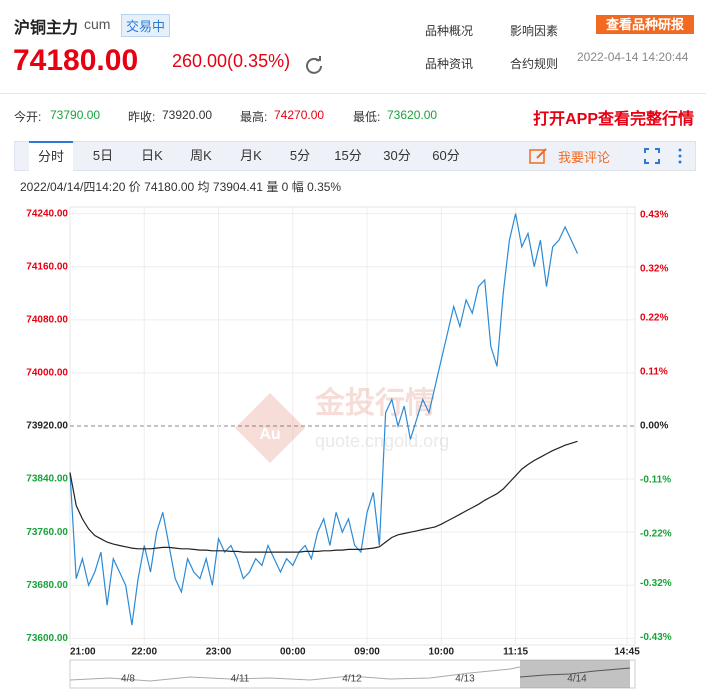 This screenshot has height=699, width=706. What do you see at coordinates (47, 426) in the screenshot?
I see `y-tick-label: 73920.00` at bounding box center [47, 426].